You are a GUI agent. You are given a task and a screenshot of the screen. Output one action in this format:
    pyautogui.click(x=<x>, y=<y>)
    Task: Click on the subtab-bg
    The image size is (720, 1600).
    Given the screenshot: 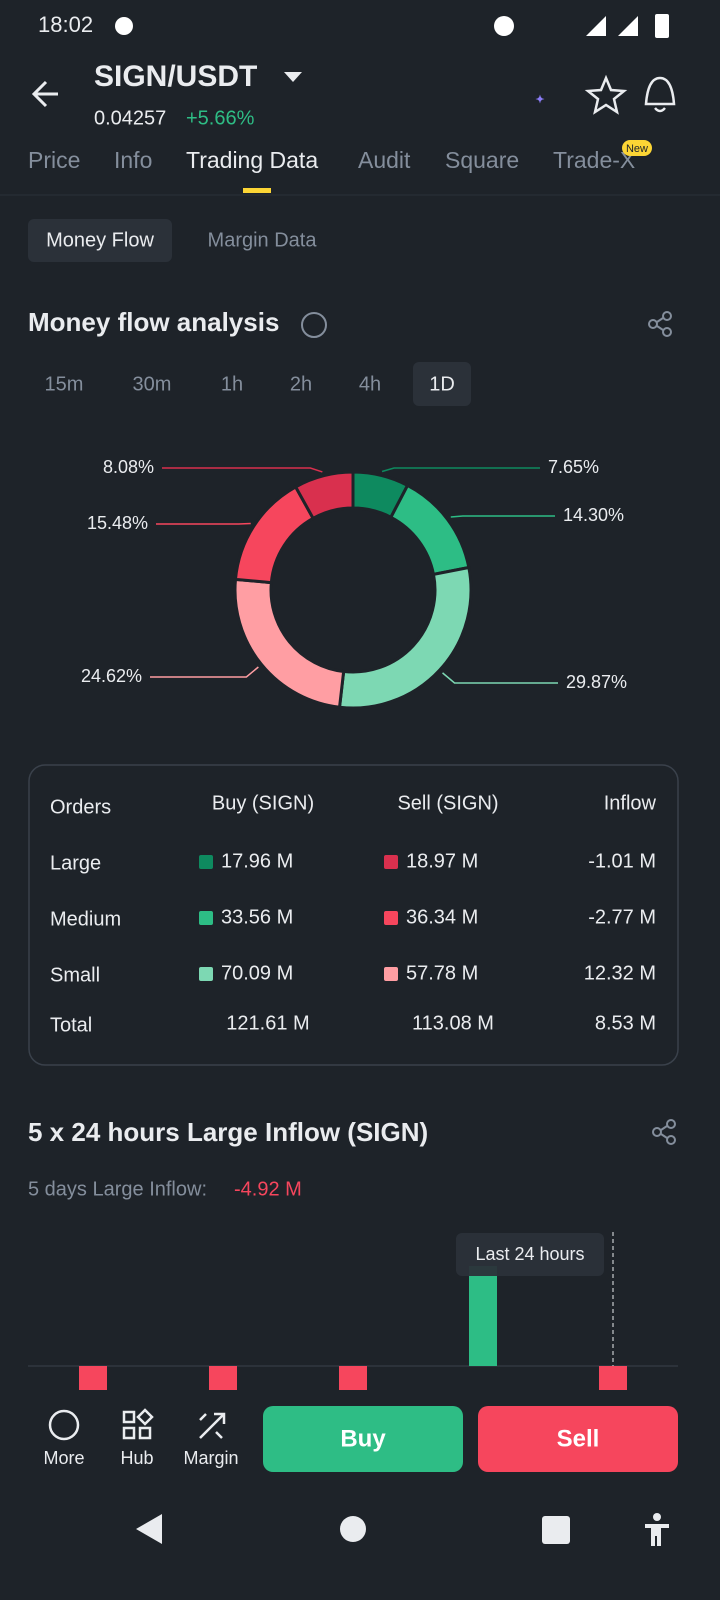 What is the action you would take?
    pyautogui.click(x=100, y=240)
    